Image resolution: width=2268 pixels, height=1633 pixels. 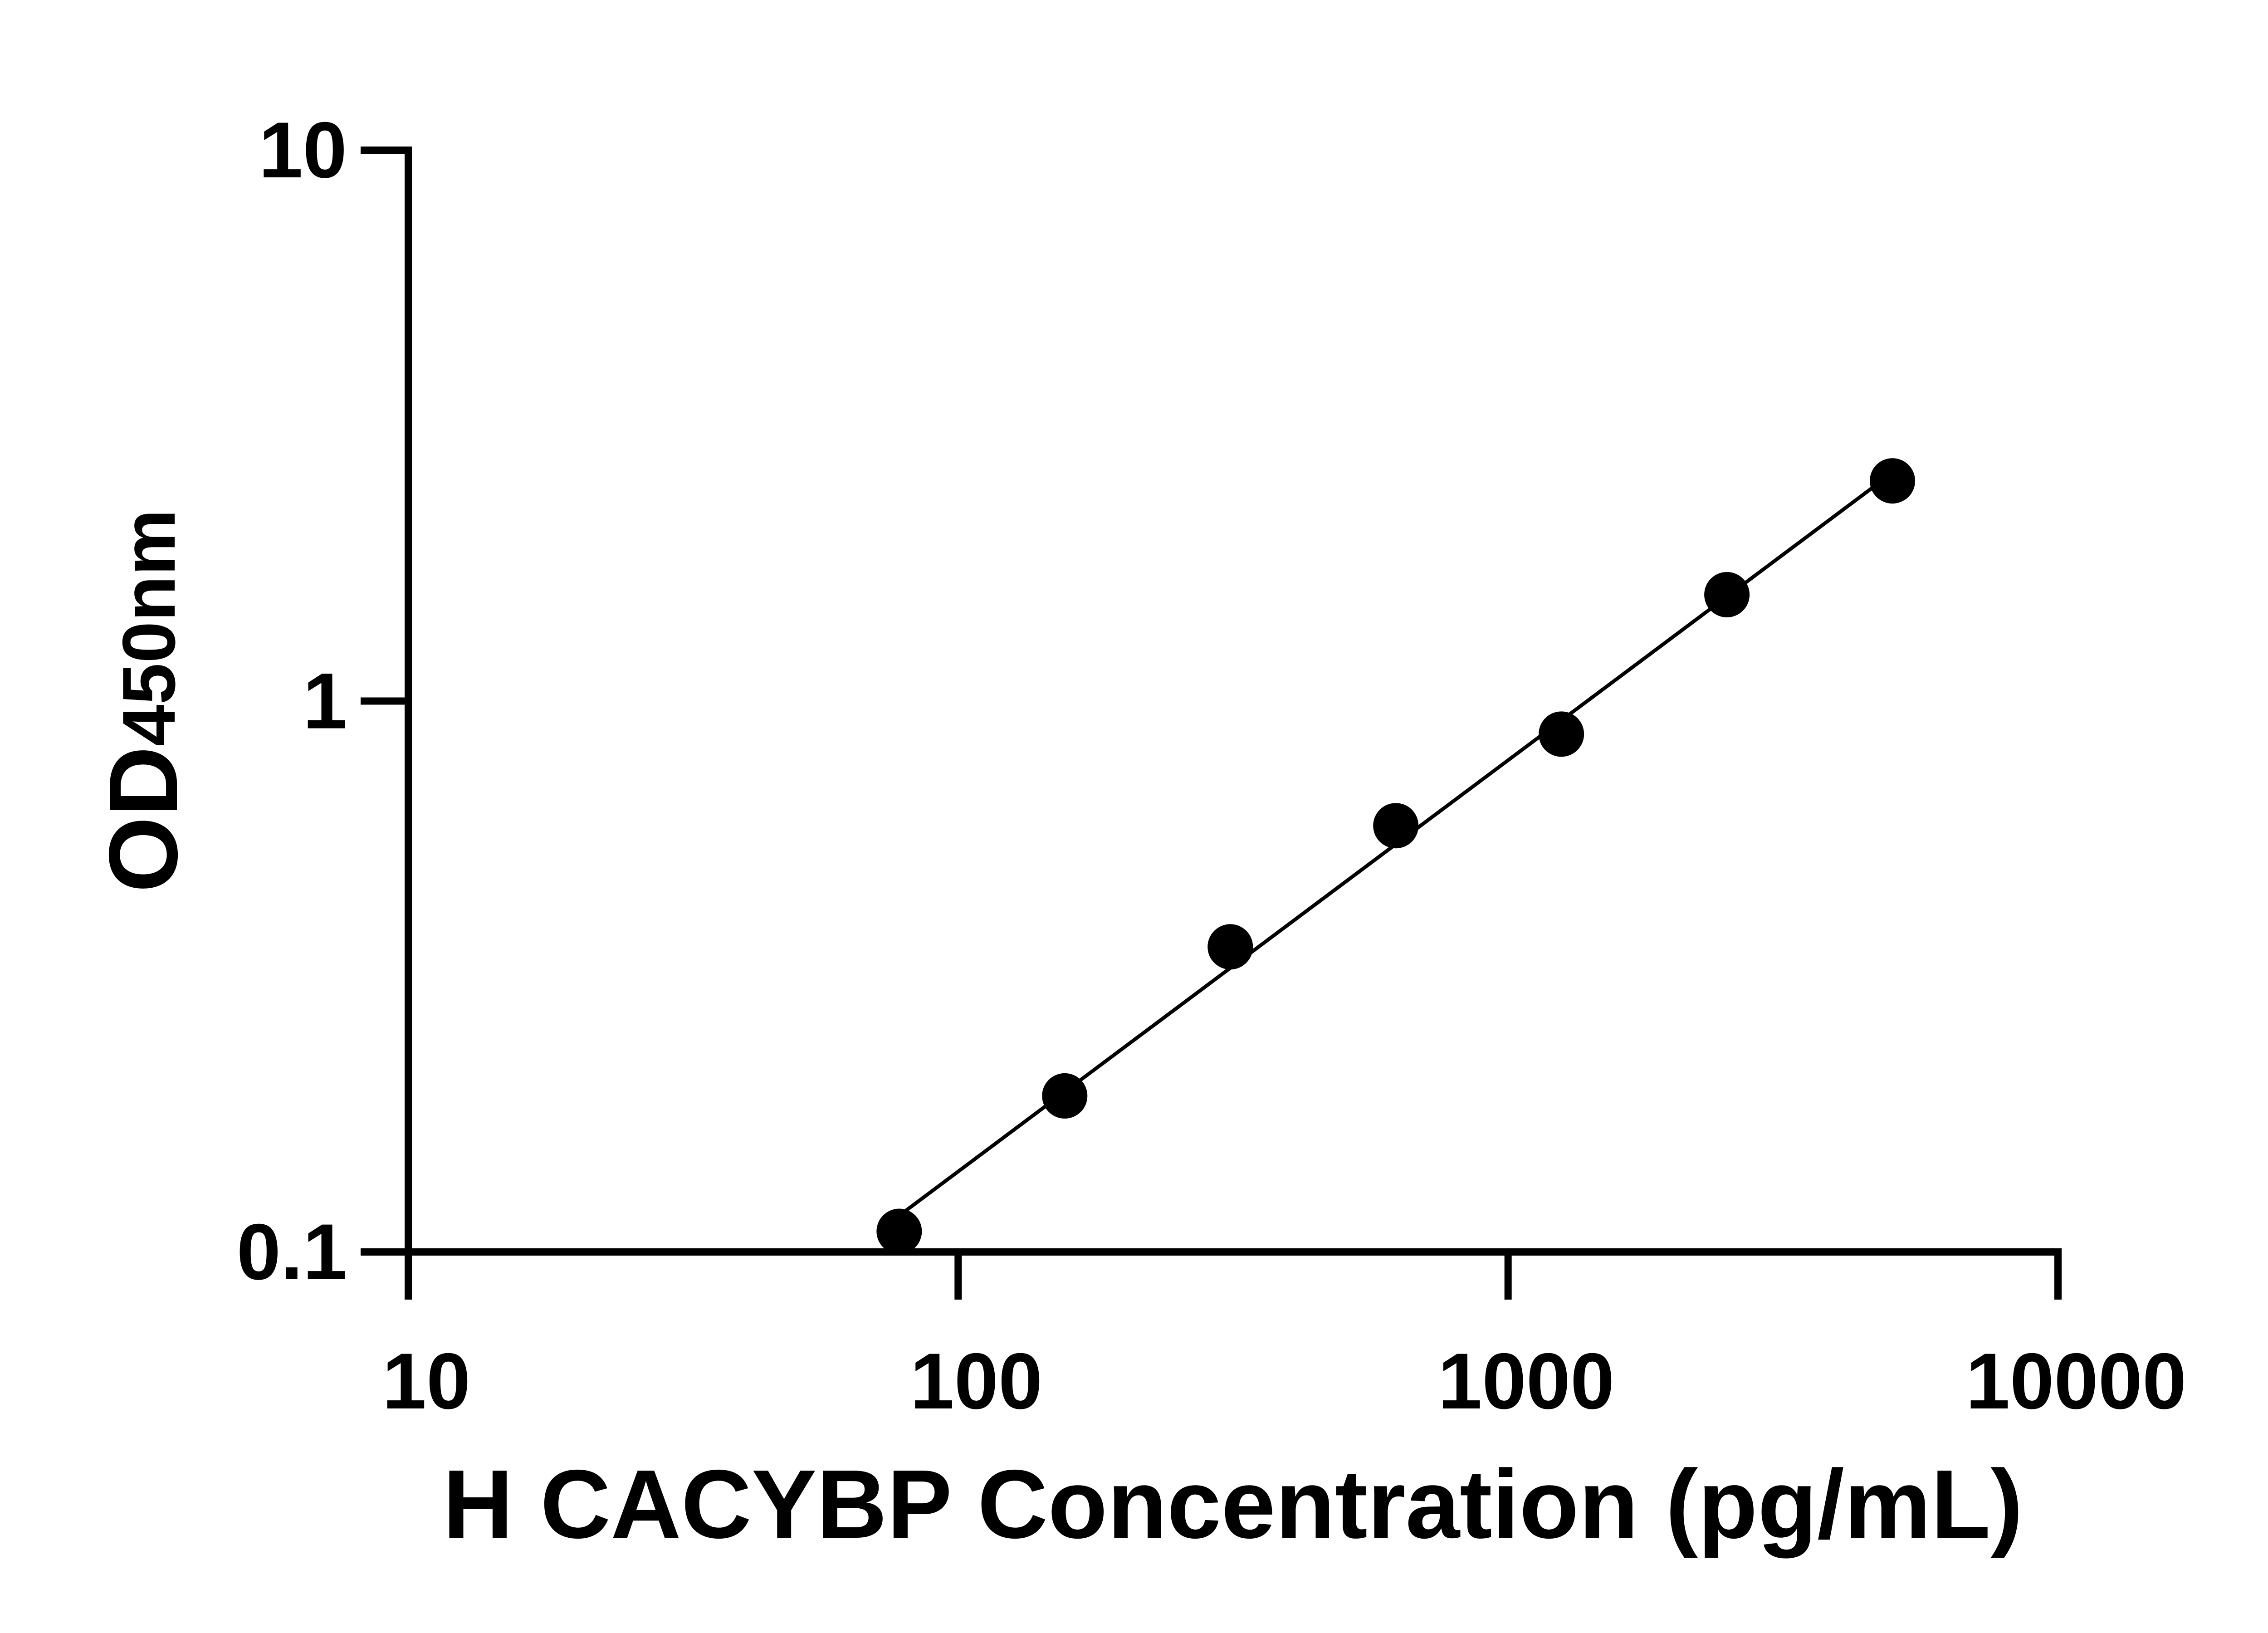 I want to click on y-ticks: 0.1 1 10, so click(x=323, y=701).